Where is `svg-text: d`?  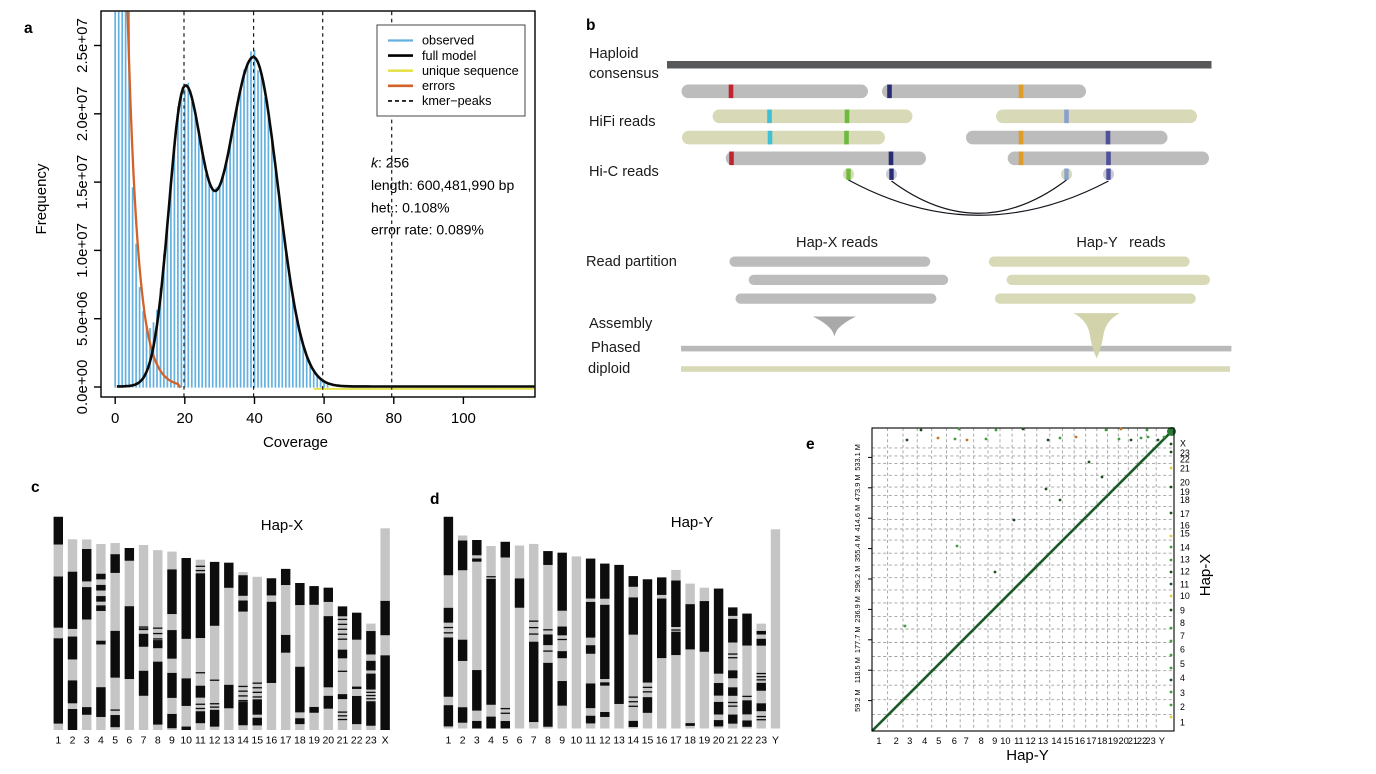
svg-text: d is located at coordinates (434, 499).